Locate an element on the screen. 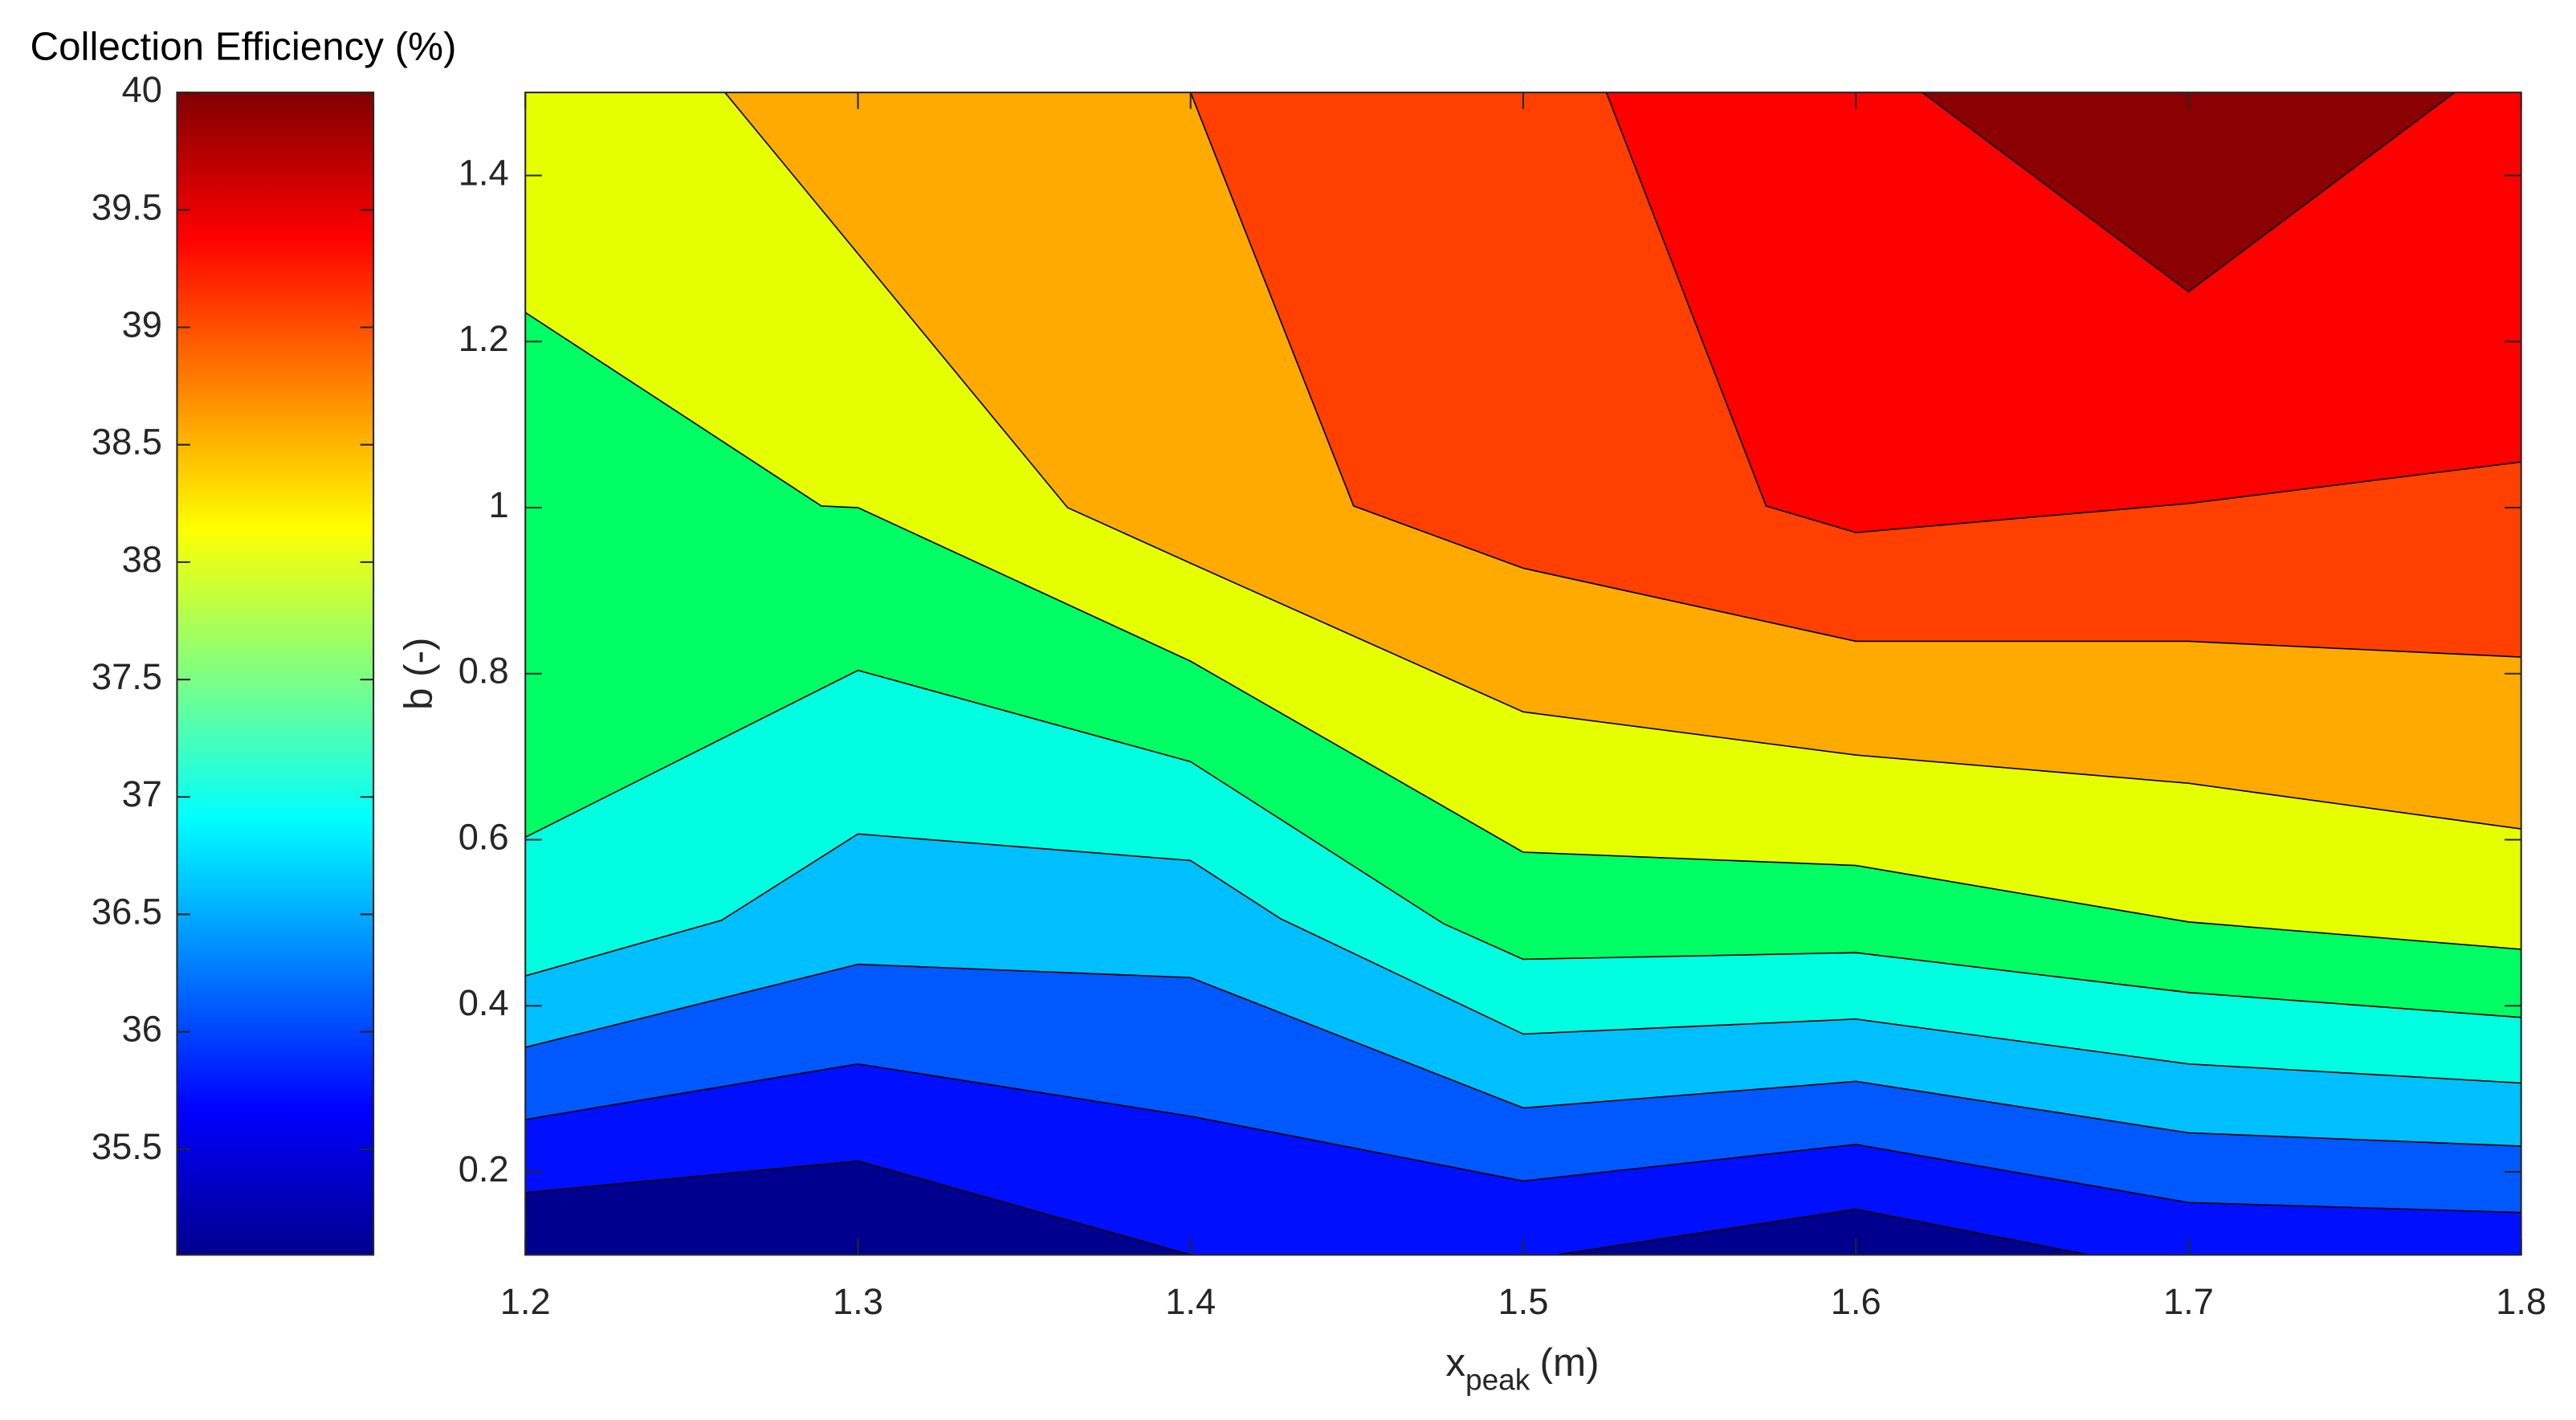 The width and height of the screenshot is (2576, 1420). x-axis-label: xpeak (m) is located at coordinates (1522, 1368).